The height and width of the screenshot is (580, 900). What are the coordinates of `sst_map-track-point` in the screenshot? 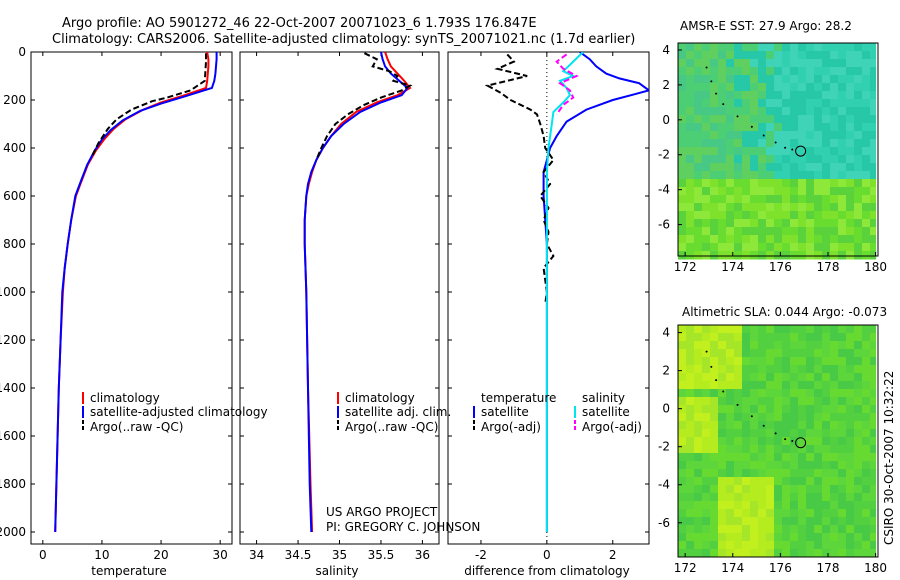 It's located at (785, 147).